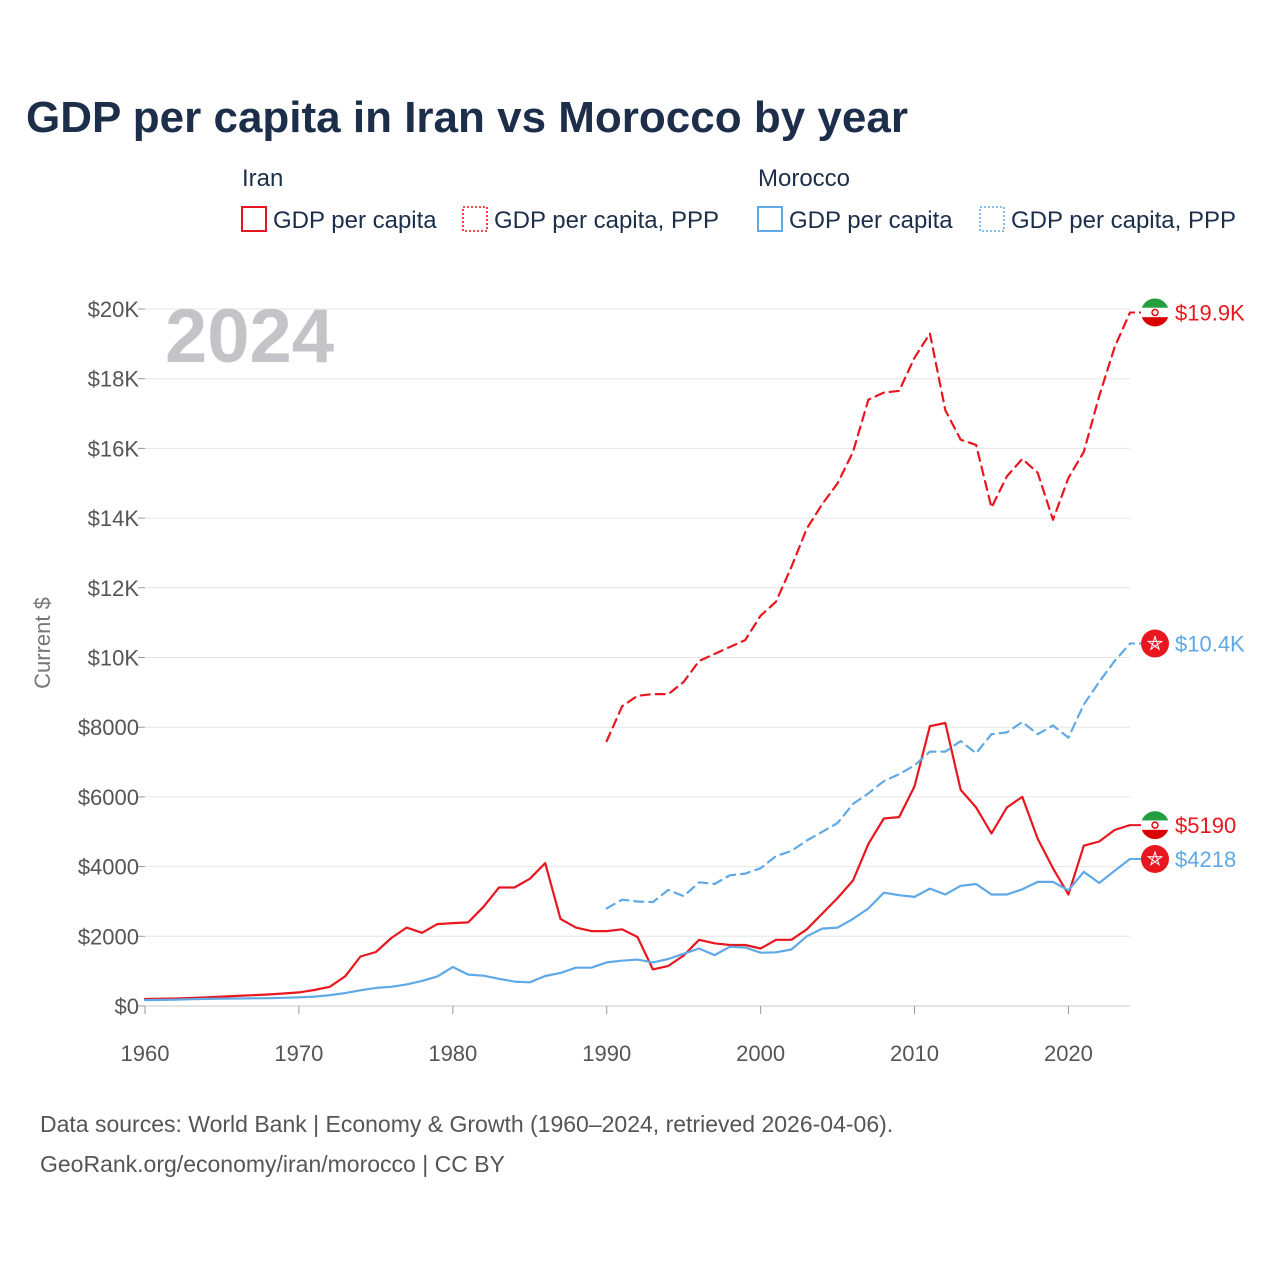 The width and height of the screenshot is (1280, 1285). What do you see at coordinates (475, 219) in the screenshot?
I see `legend-swatch-iran-ppp` at bounding box center [475, 219].